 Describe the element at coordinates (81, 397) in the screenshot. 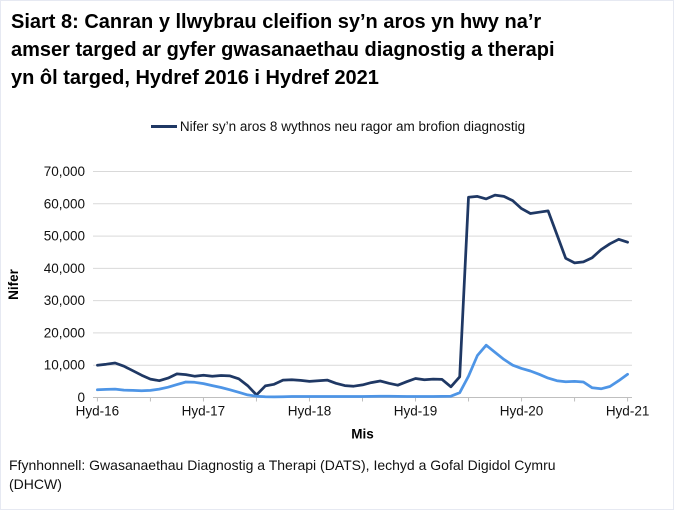

I see `y-tick-label: 0` at that location.